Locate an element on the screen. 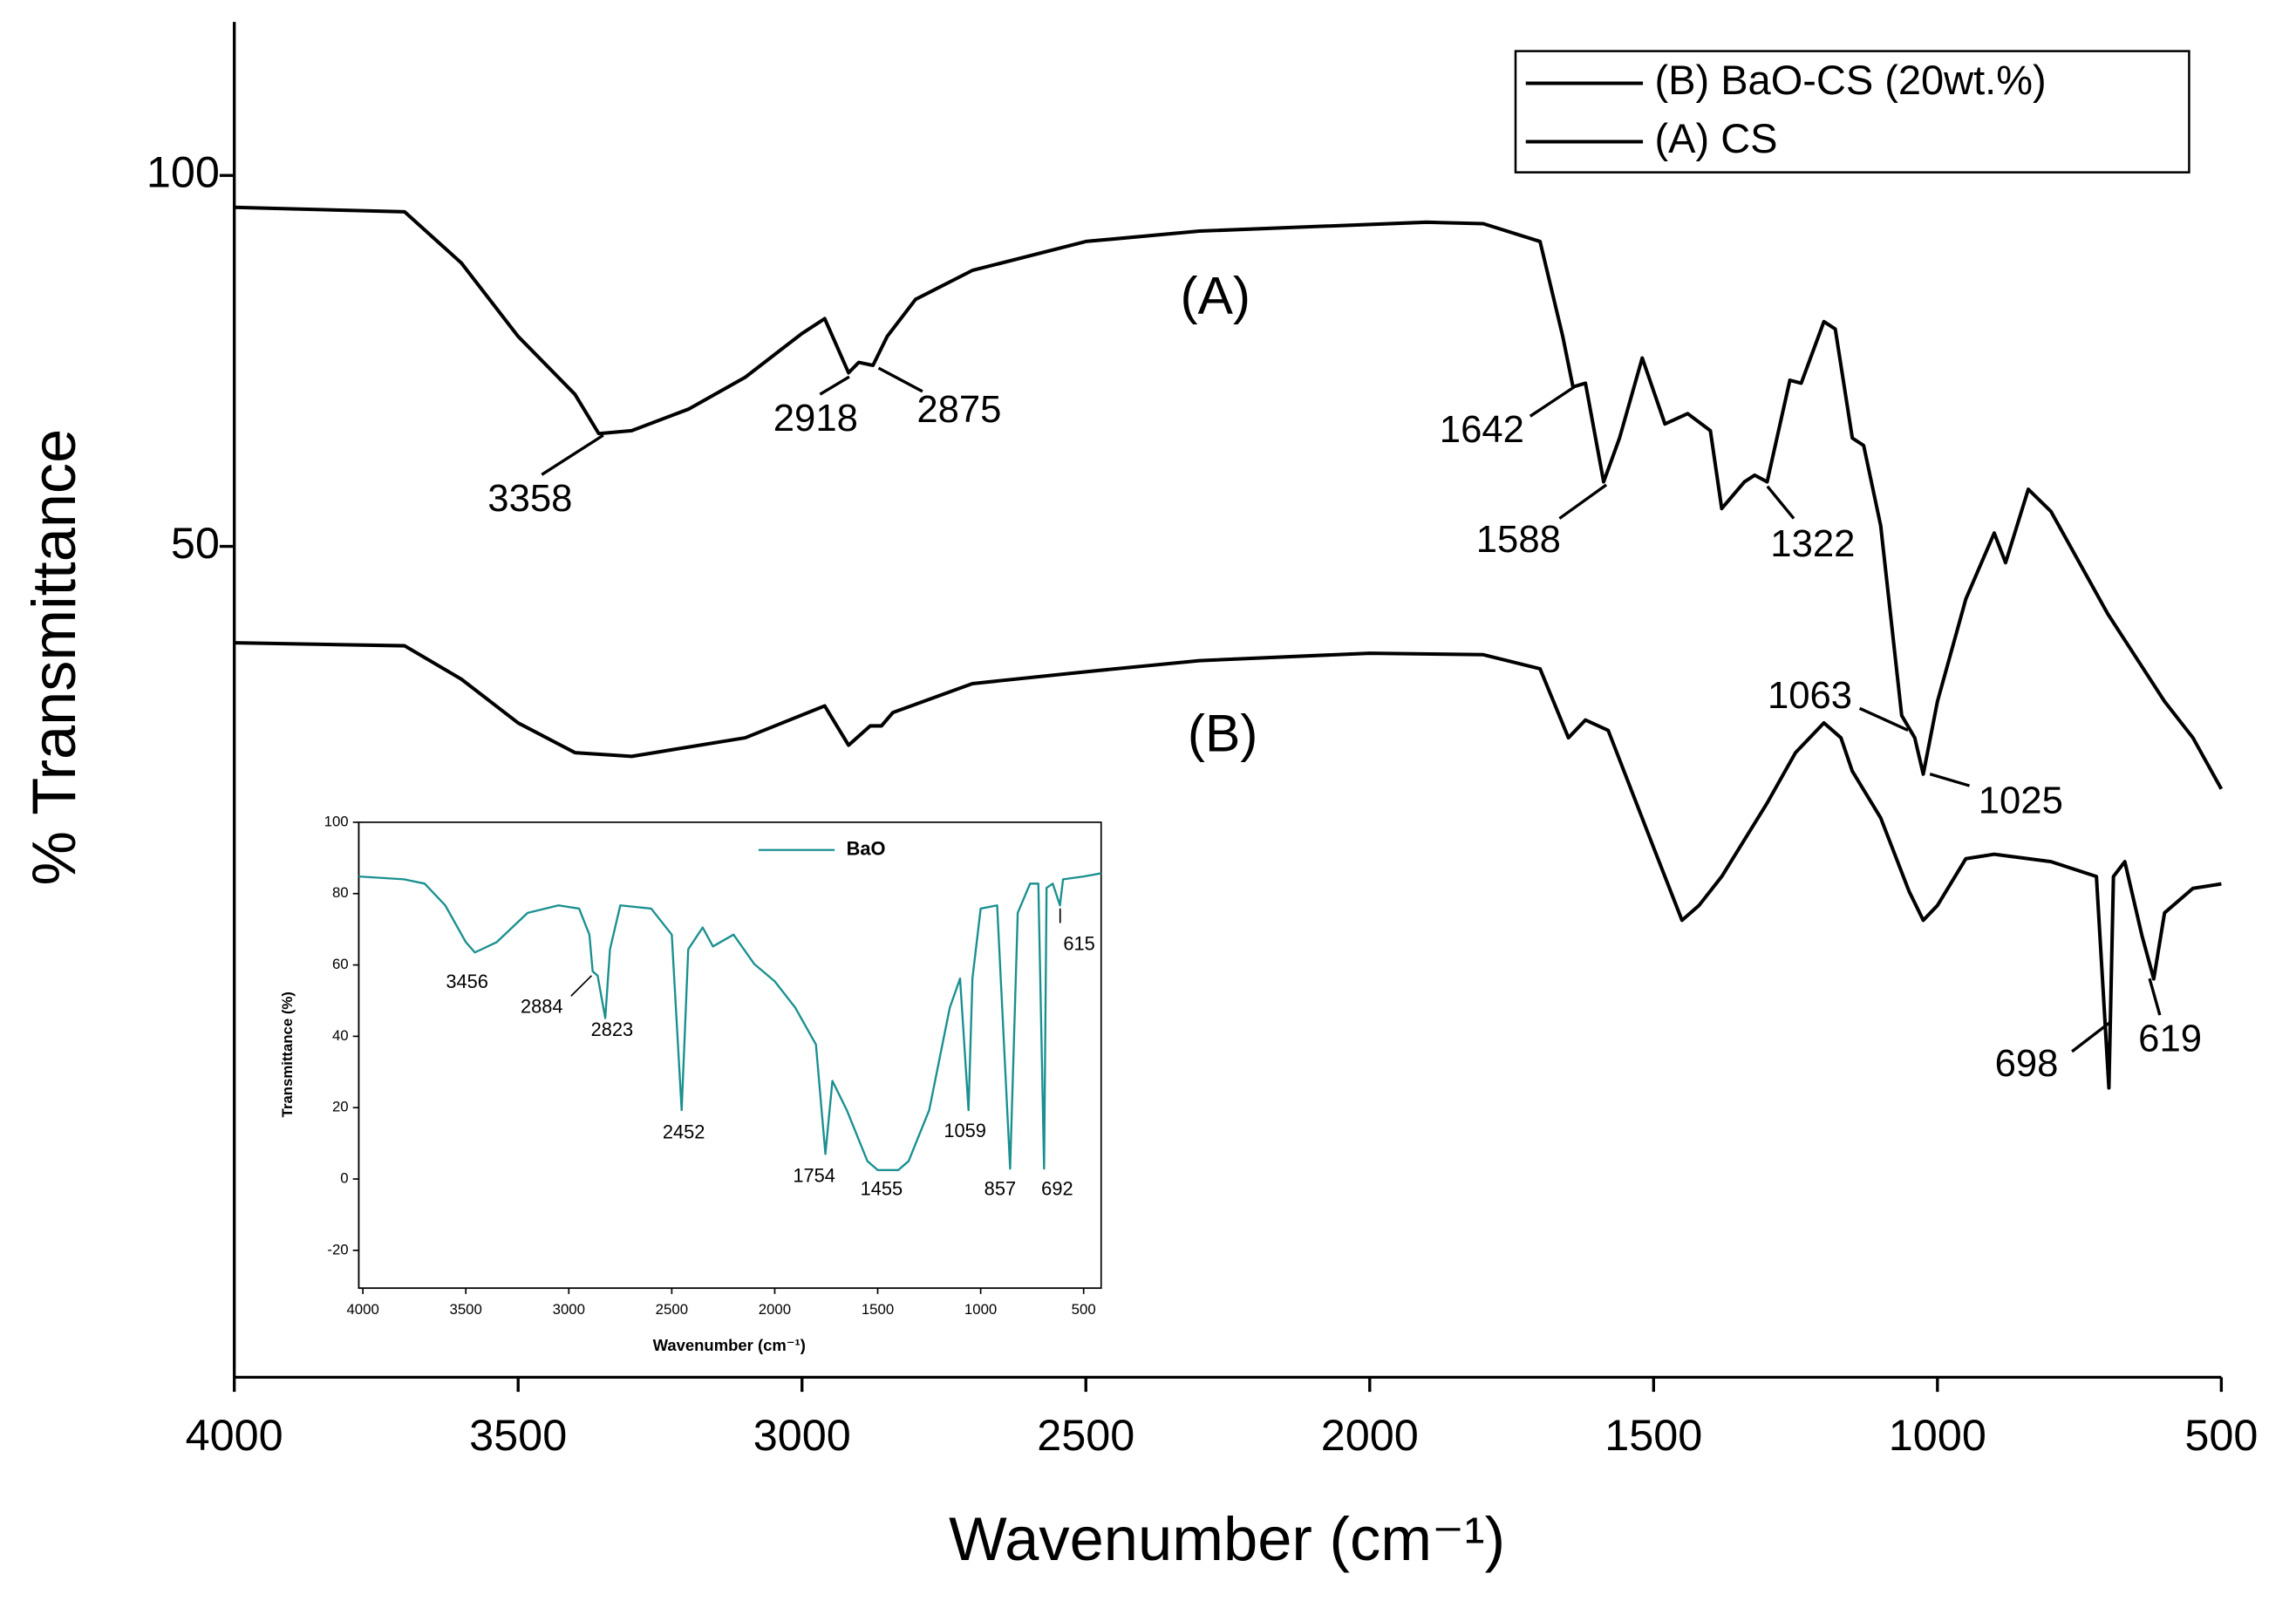 Image resolution: width=2296 pixels, height=1608 pixels. legend-label: BaO is located at coordinates (866, 849).